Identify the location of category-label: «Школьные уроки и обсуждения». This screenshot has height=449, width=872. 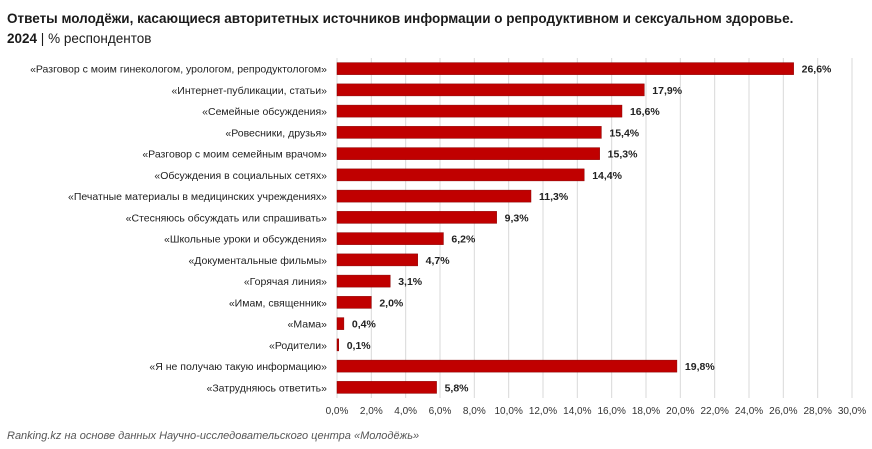
(245, 240).